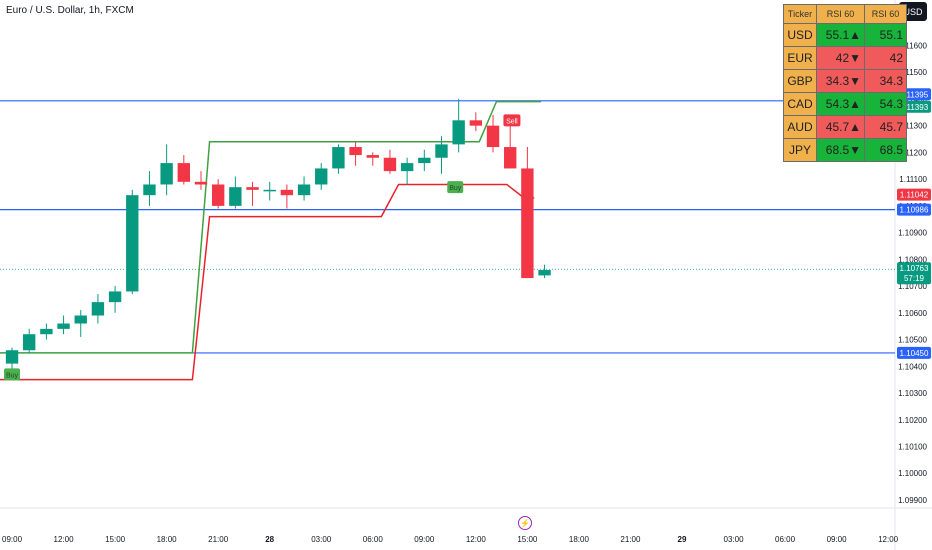 The width and height of the screenshot is (932, 550). Describe the element at coordinates (682, 539) in the screenshot. I see `x-tick-label: 29` at that location.